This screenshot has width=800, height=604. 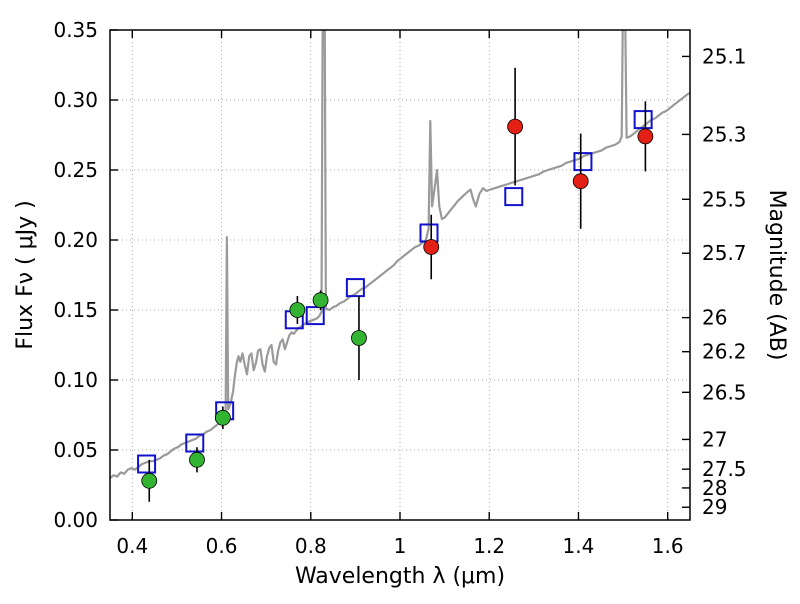 I want to click on series-observed-near-ir, so click(x=538, y=173).